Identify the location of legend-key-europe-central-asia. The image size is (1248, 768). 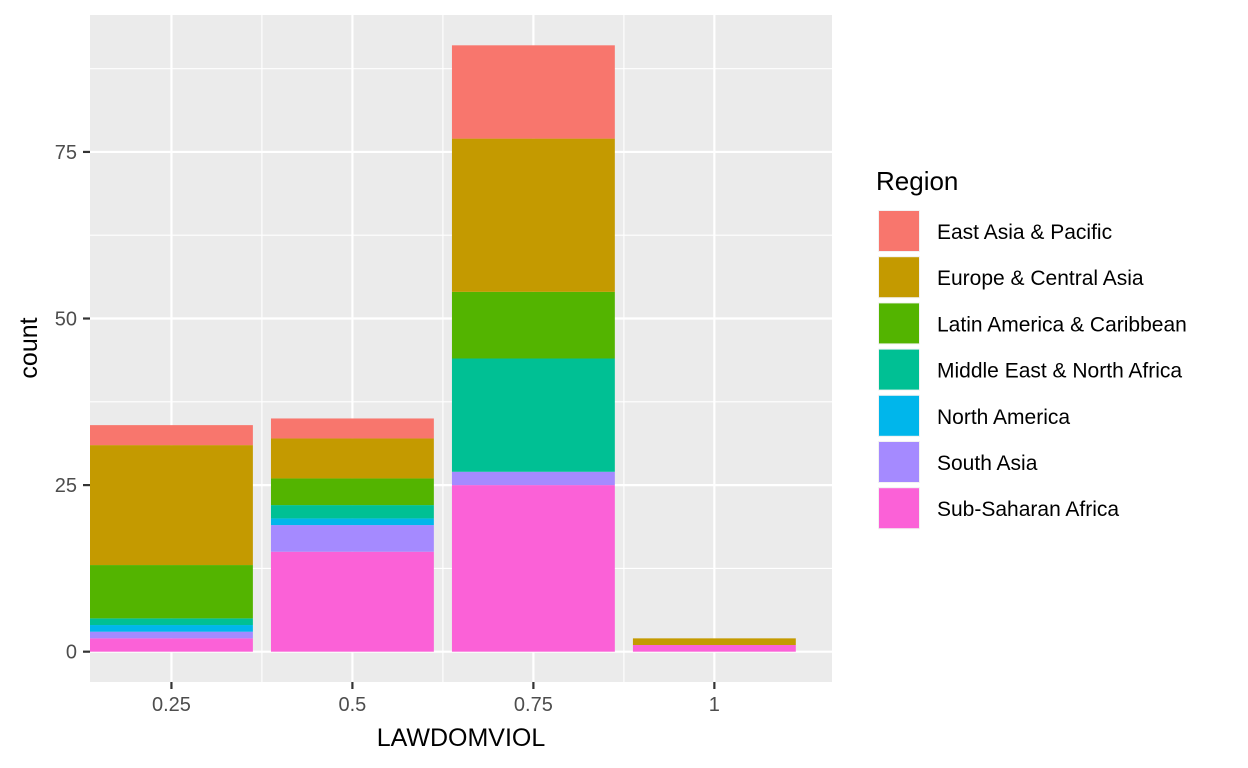
(899, 277).